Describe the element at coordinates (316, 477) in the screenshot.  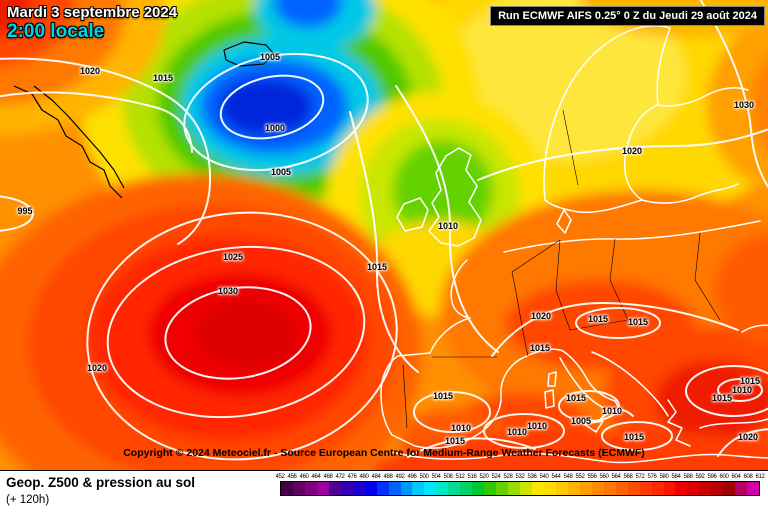
I see `legend-value: 464` at that location.